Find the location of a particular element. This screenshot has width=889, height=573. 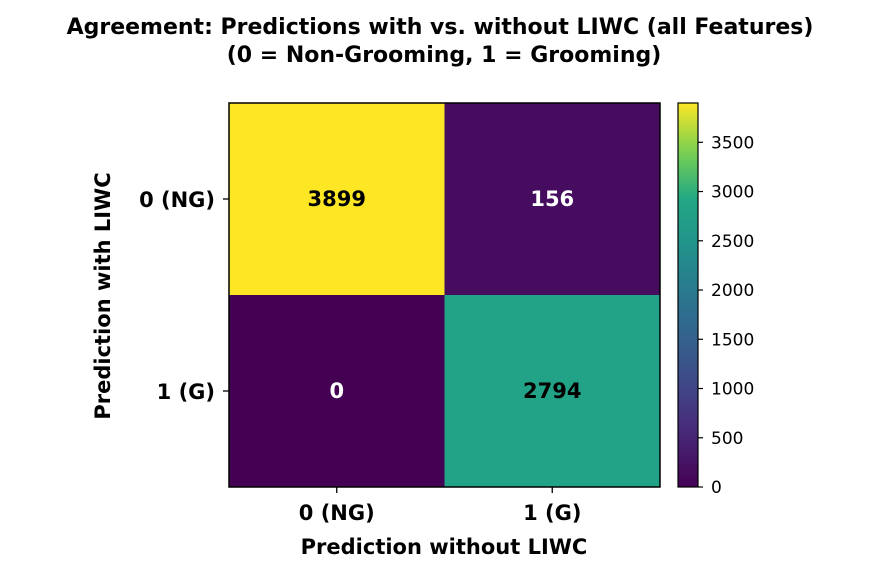

chart-subtitle: (0 = Non-Grooming, 1 = Grooming) is located at coordinates (444, 55).